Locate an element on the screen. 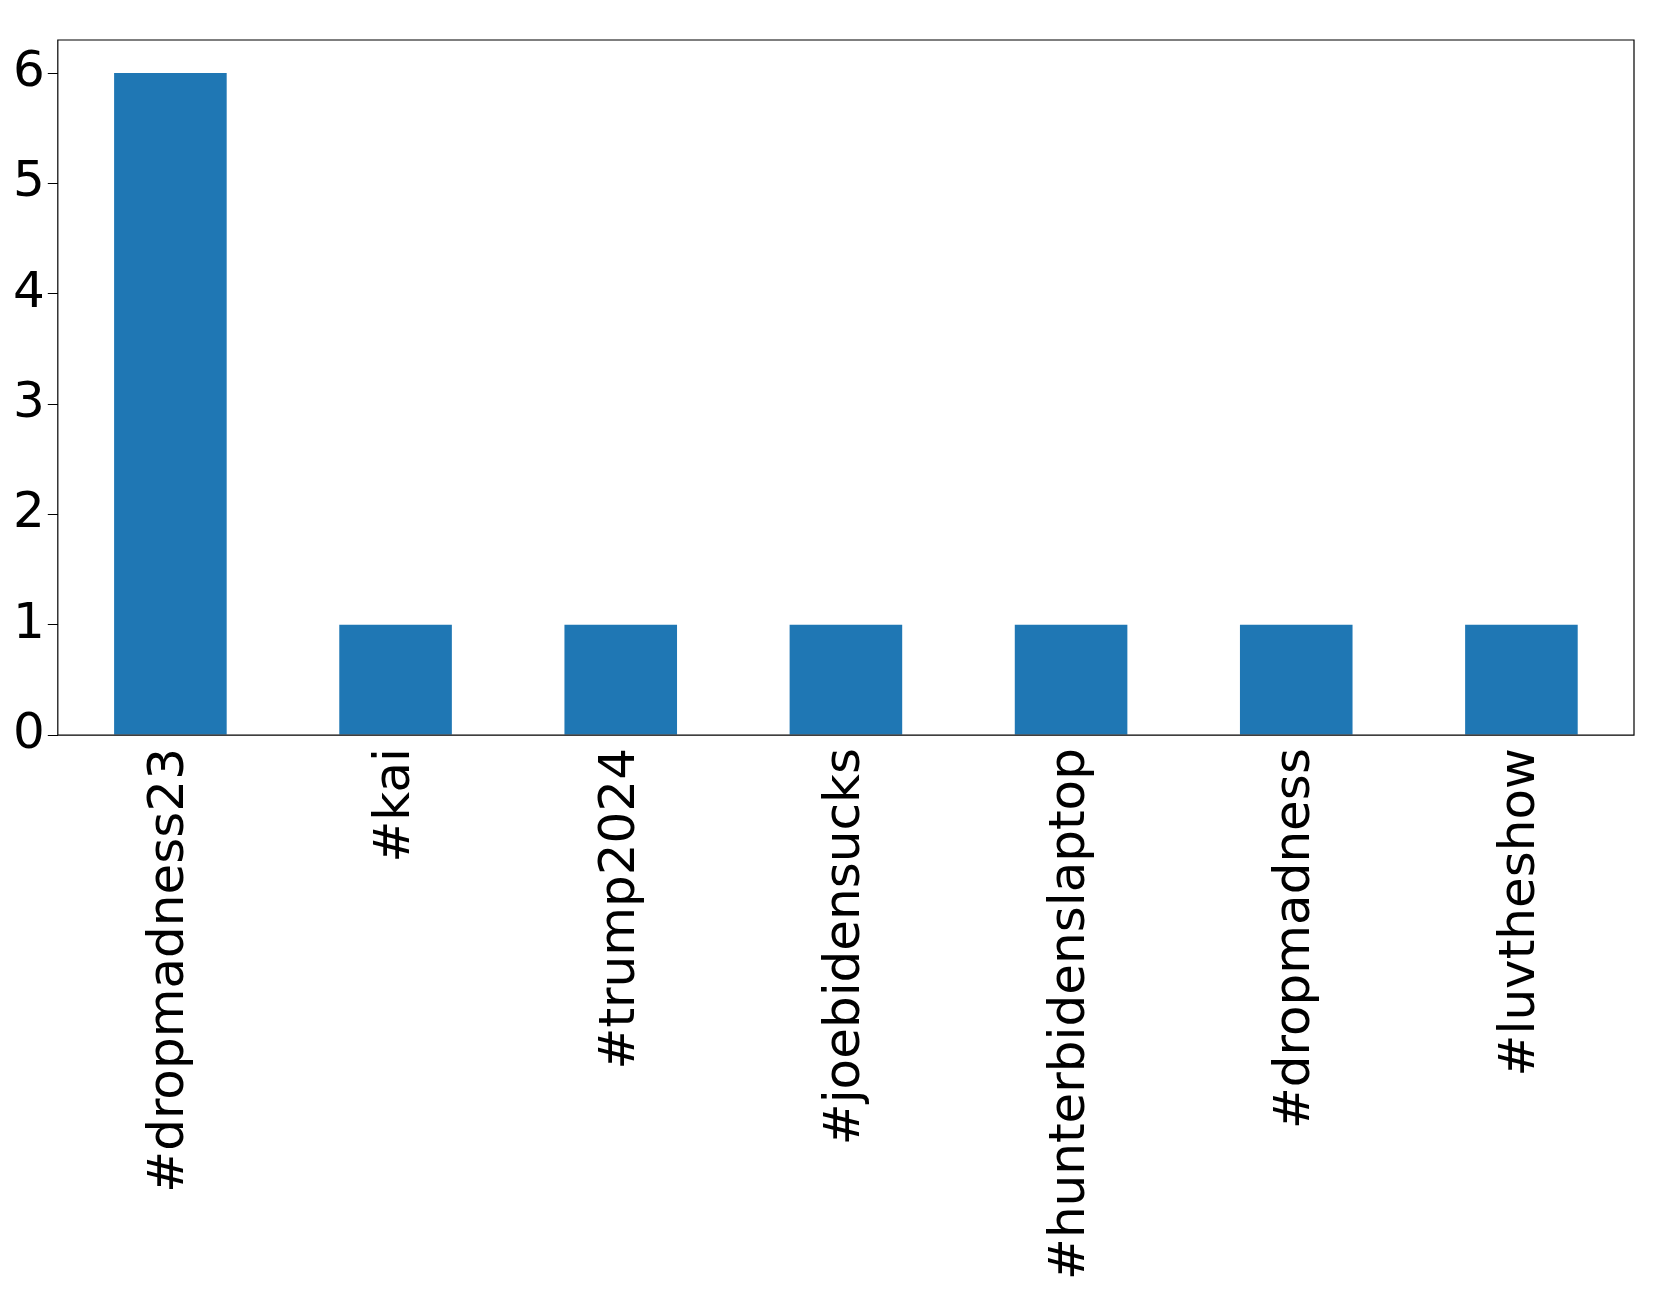 This screenshot has width=1679, height=1293. y-tick-label: 0 is located at coordinates (29, 731).